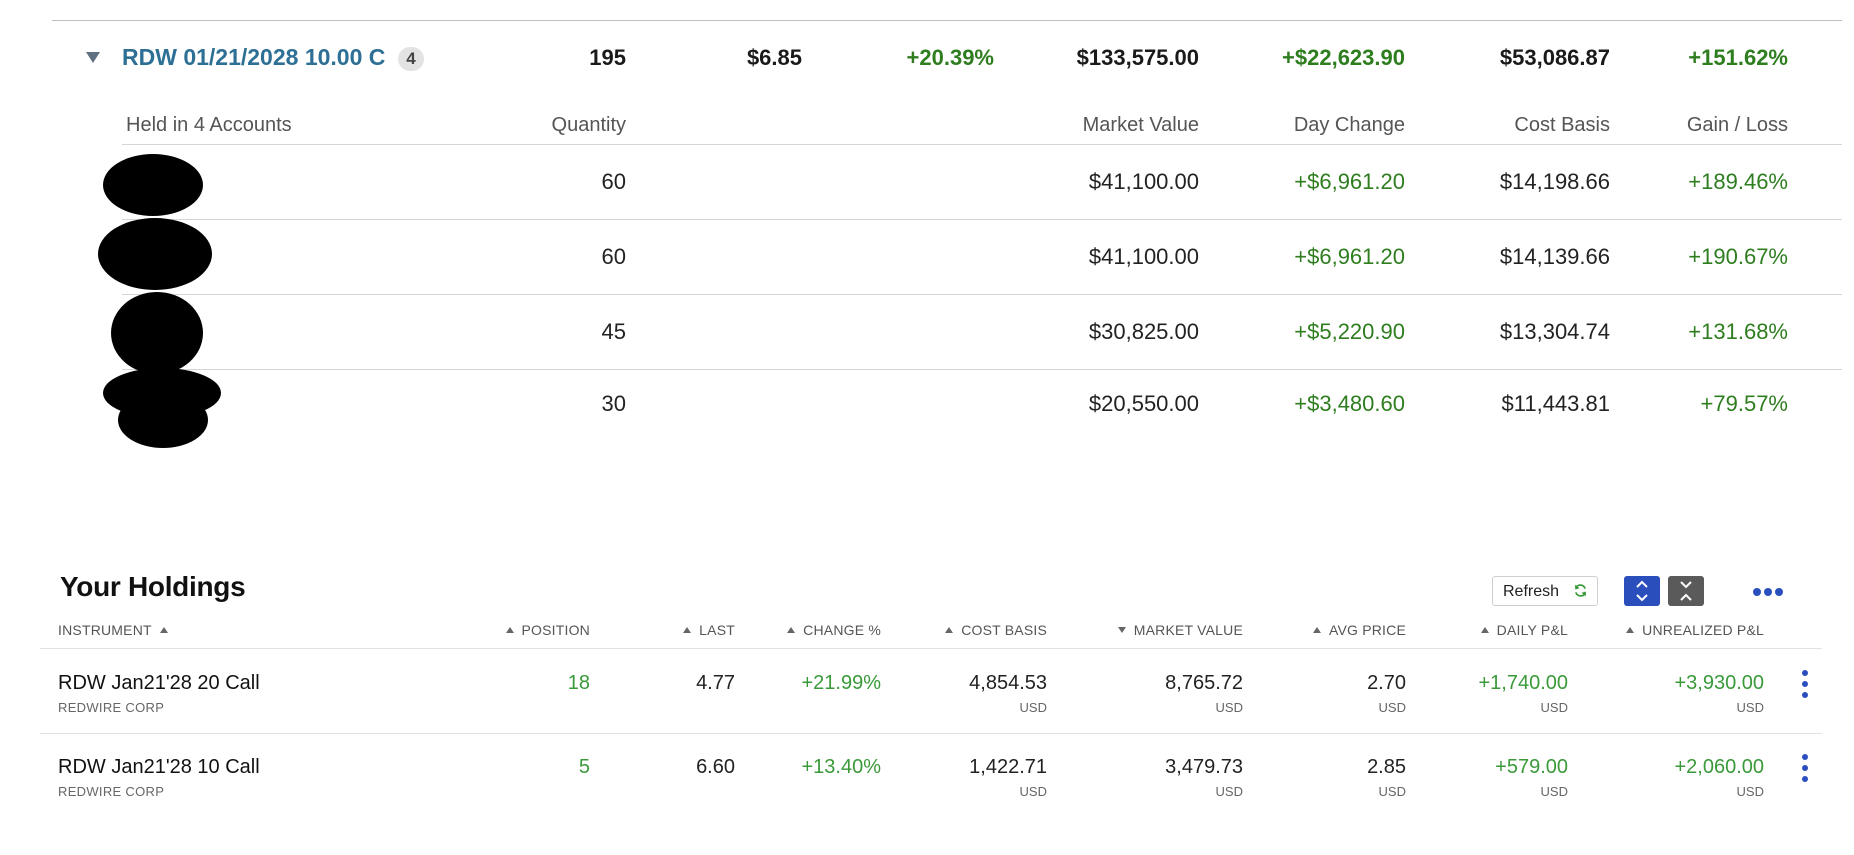 This screenshot has height=855, width=1854. I want to click on holding-change-pct: +13.40%, so click(841, 767).